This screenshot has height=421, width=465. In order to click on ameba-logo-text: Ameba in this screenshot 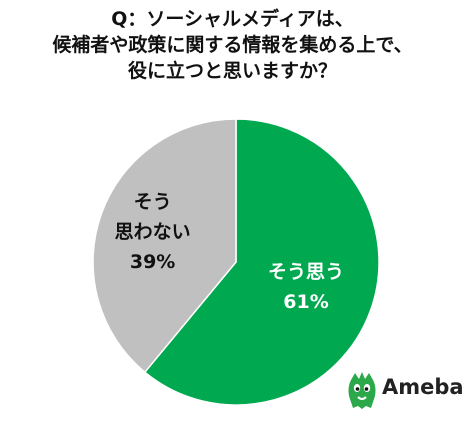, I will do `click(423, 387)`.